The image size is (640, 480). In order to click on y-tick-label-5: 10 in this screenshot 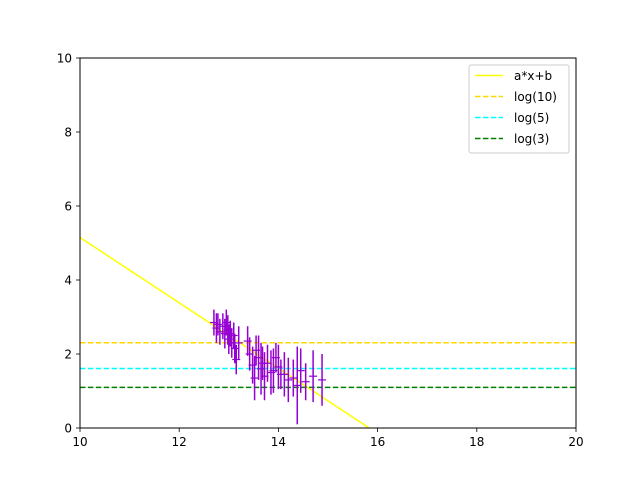, I will do `click(64, 59)`.